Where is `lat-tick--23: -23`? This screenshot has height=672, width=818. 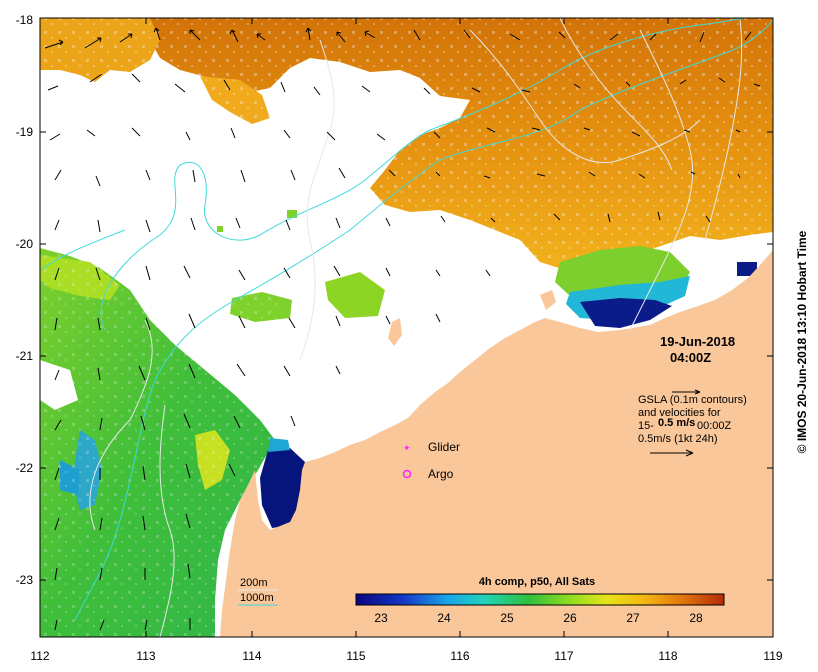 lat-tick--23: -23 is located at coordinates (25, 580).